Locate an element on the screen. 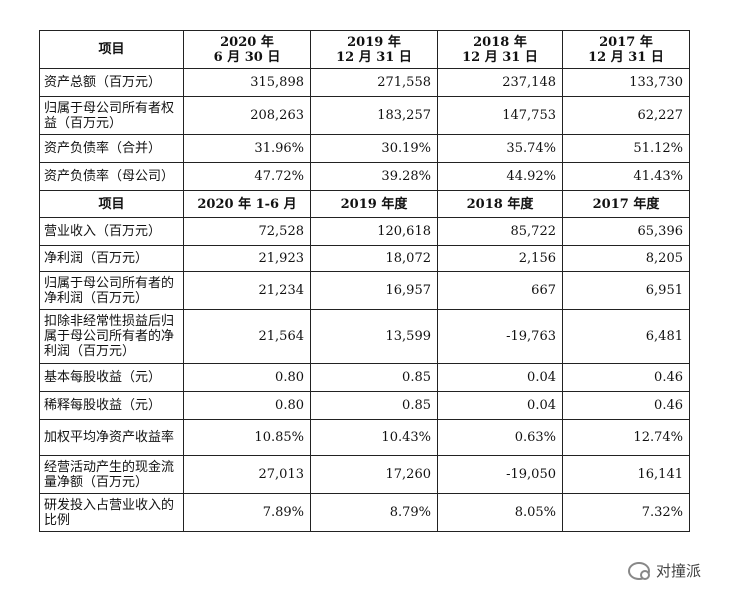  row-value: 7.32% is located at coordinates (626, 512).